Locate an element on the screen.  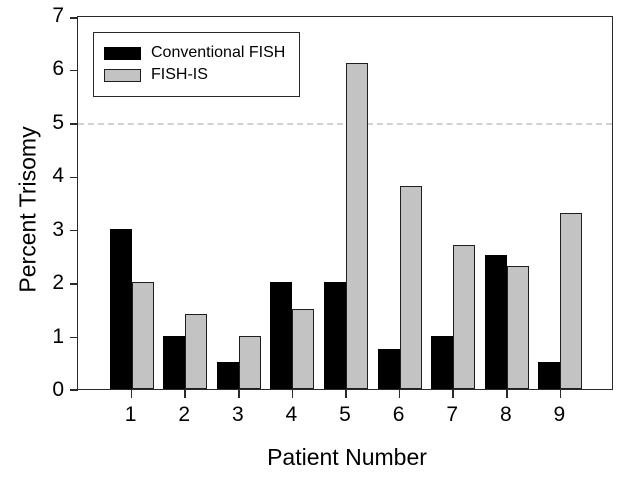
conventional-fish-bar-p3 is located at coordinates (227, 375).